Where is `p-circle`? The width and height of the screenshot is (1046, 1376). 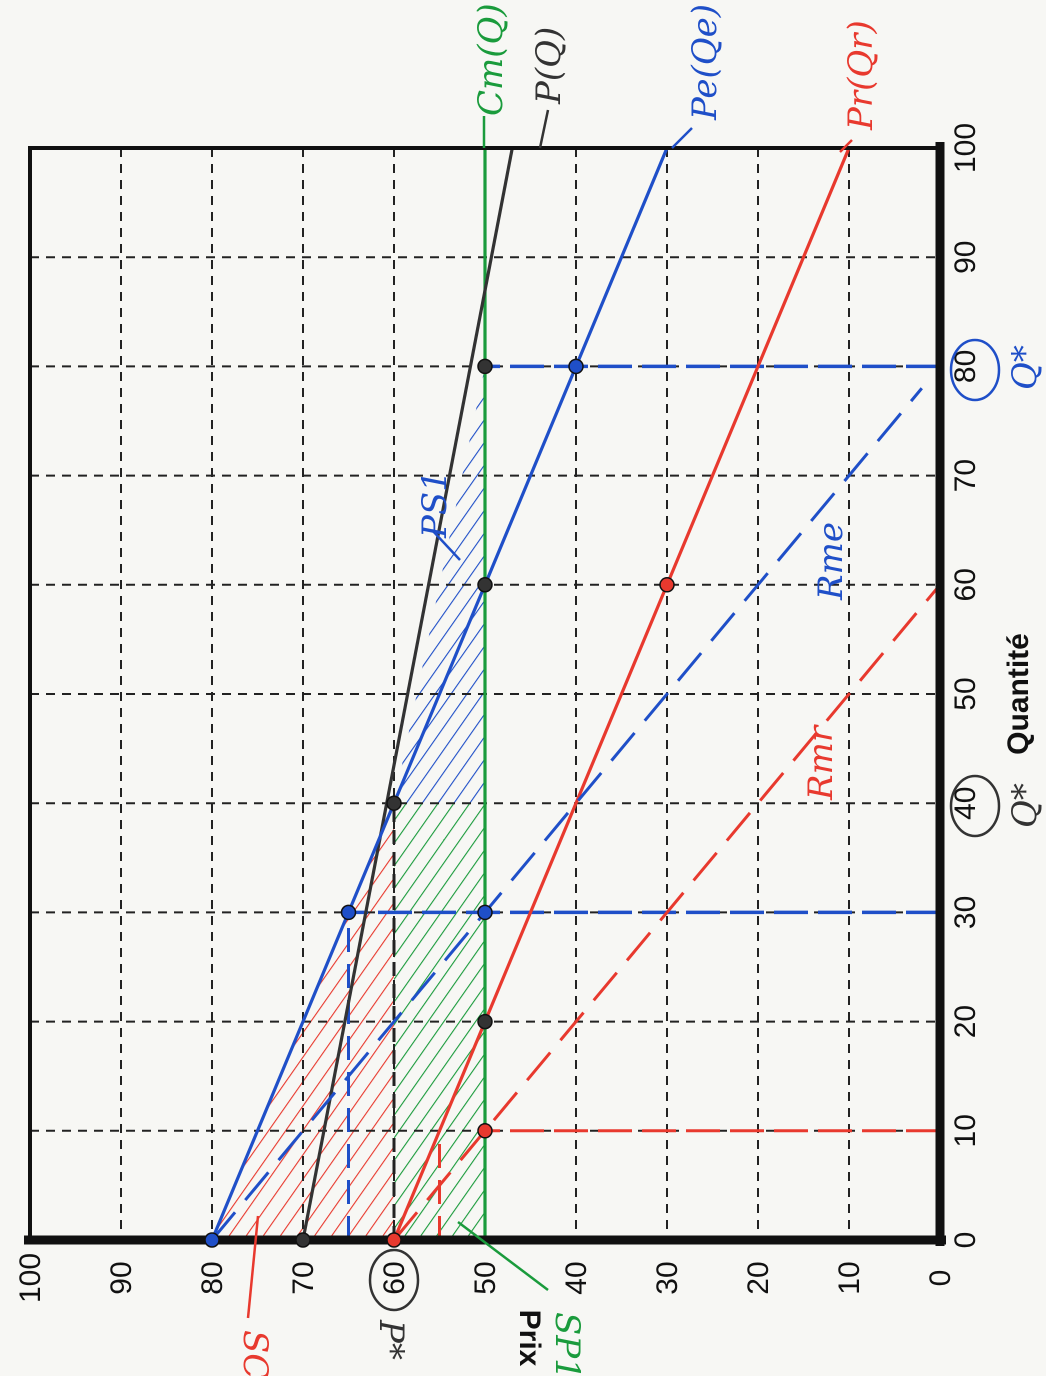
p-circle is located at coordinates (394, 1280).